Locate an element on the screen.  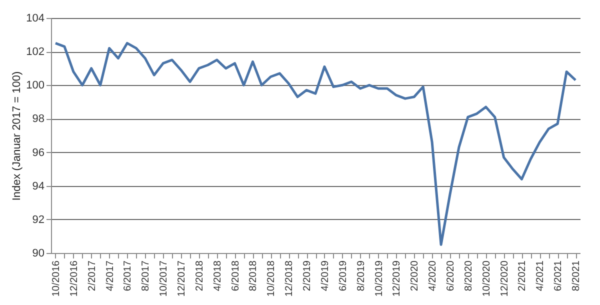
x-tick-label: 6/2020 is located at coordinates (450, 276).